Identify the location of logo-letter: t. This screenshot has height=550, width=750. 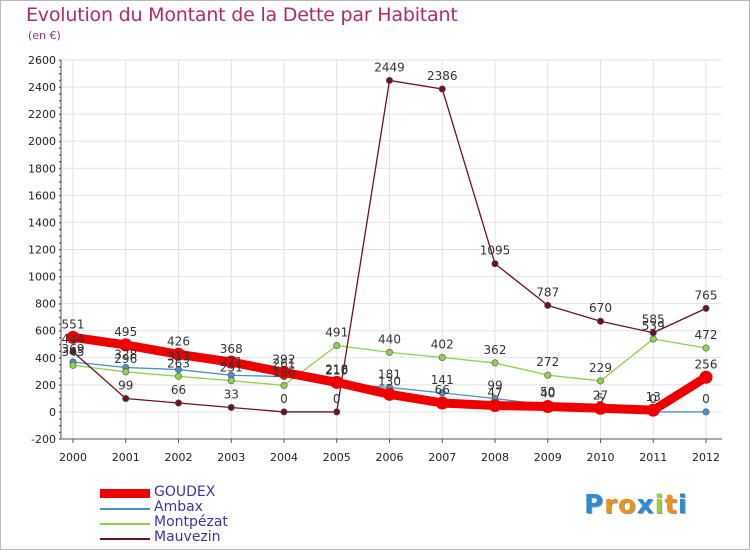
(671, 505).